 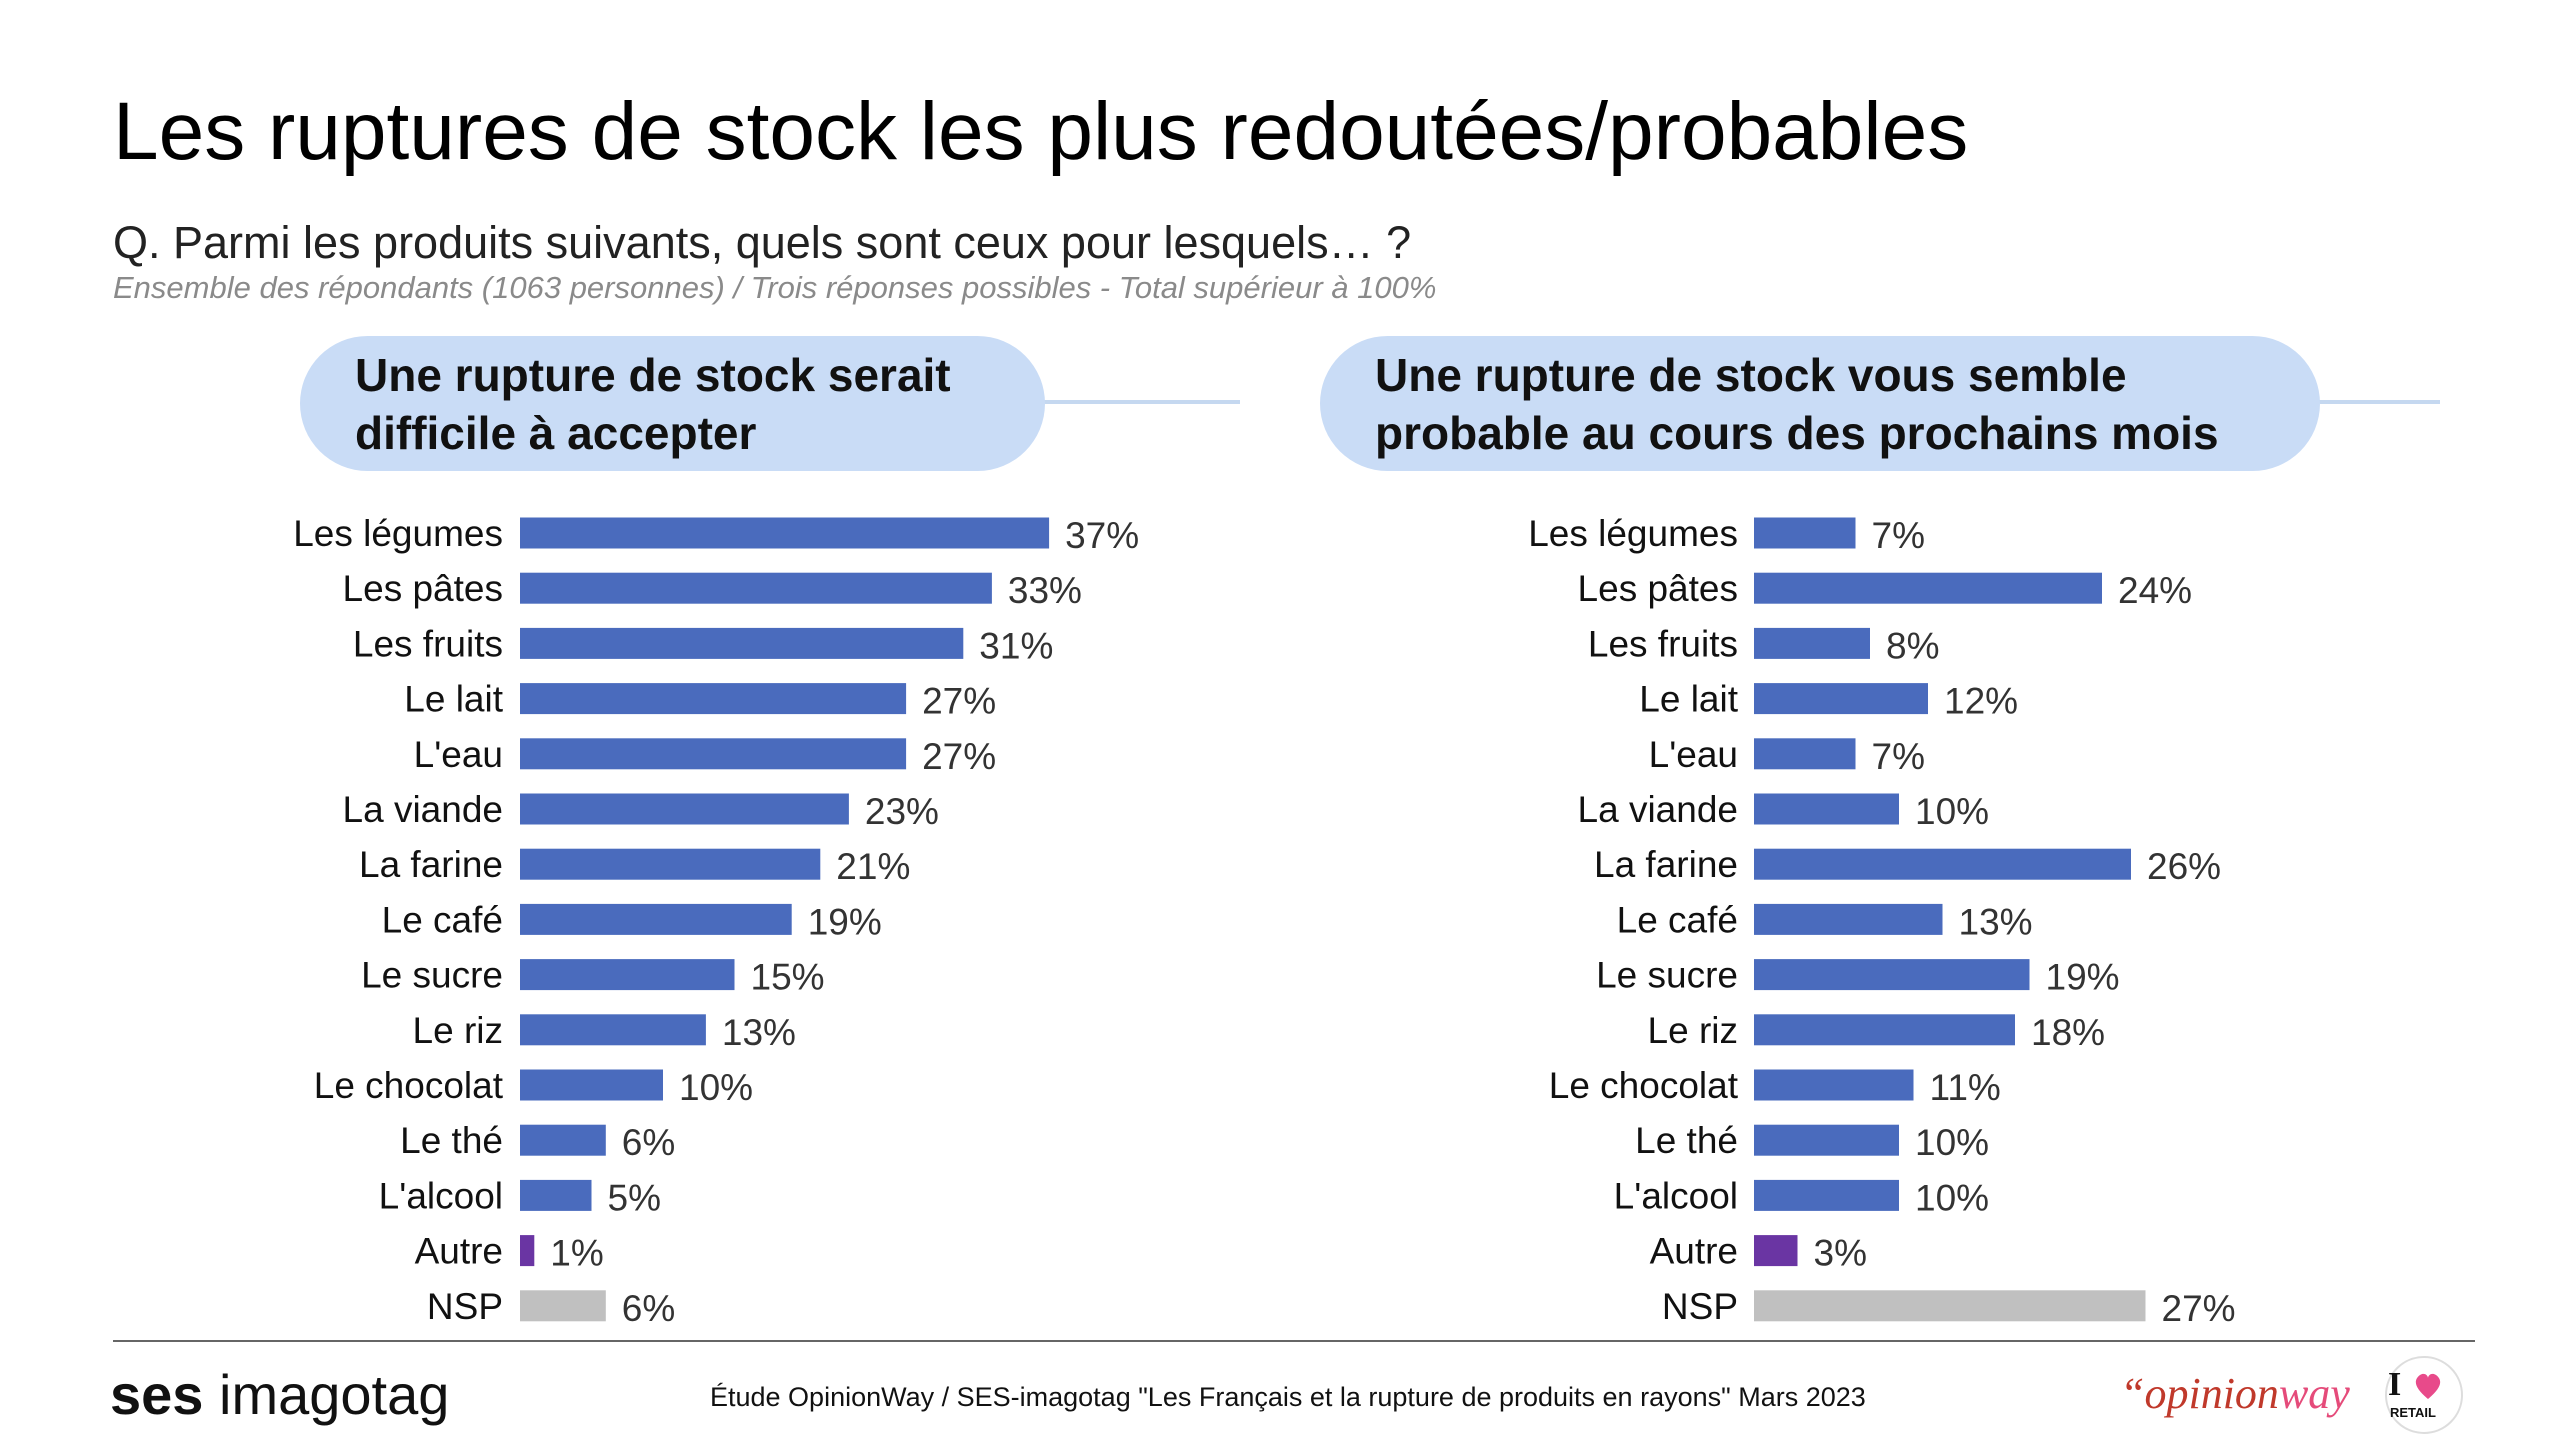 I want to click on logo-quote-mark: “, so click(x=2132, y=1393).